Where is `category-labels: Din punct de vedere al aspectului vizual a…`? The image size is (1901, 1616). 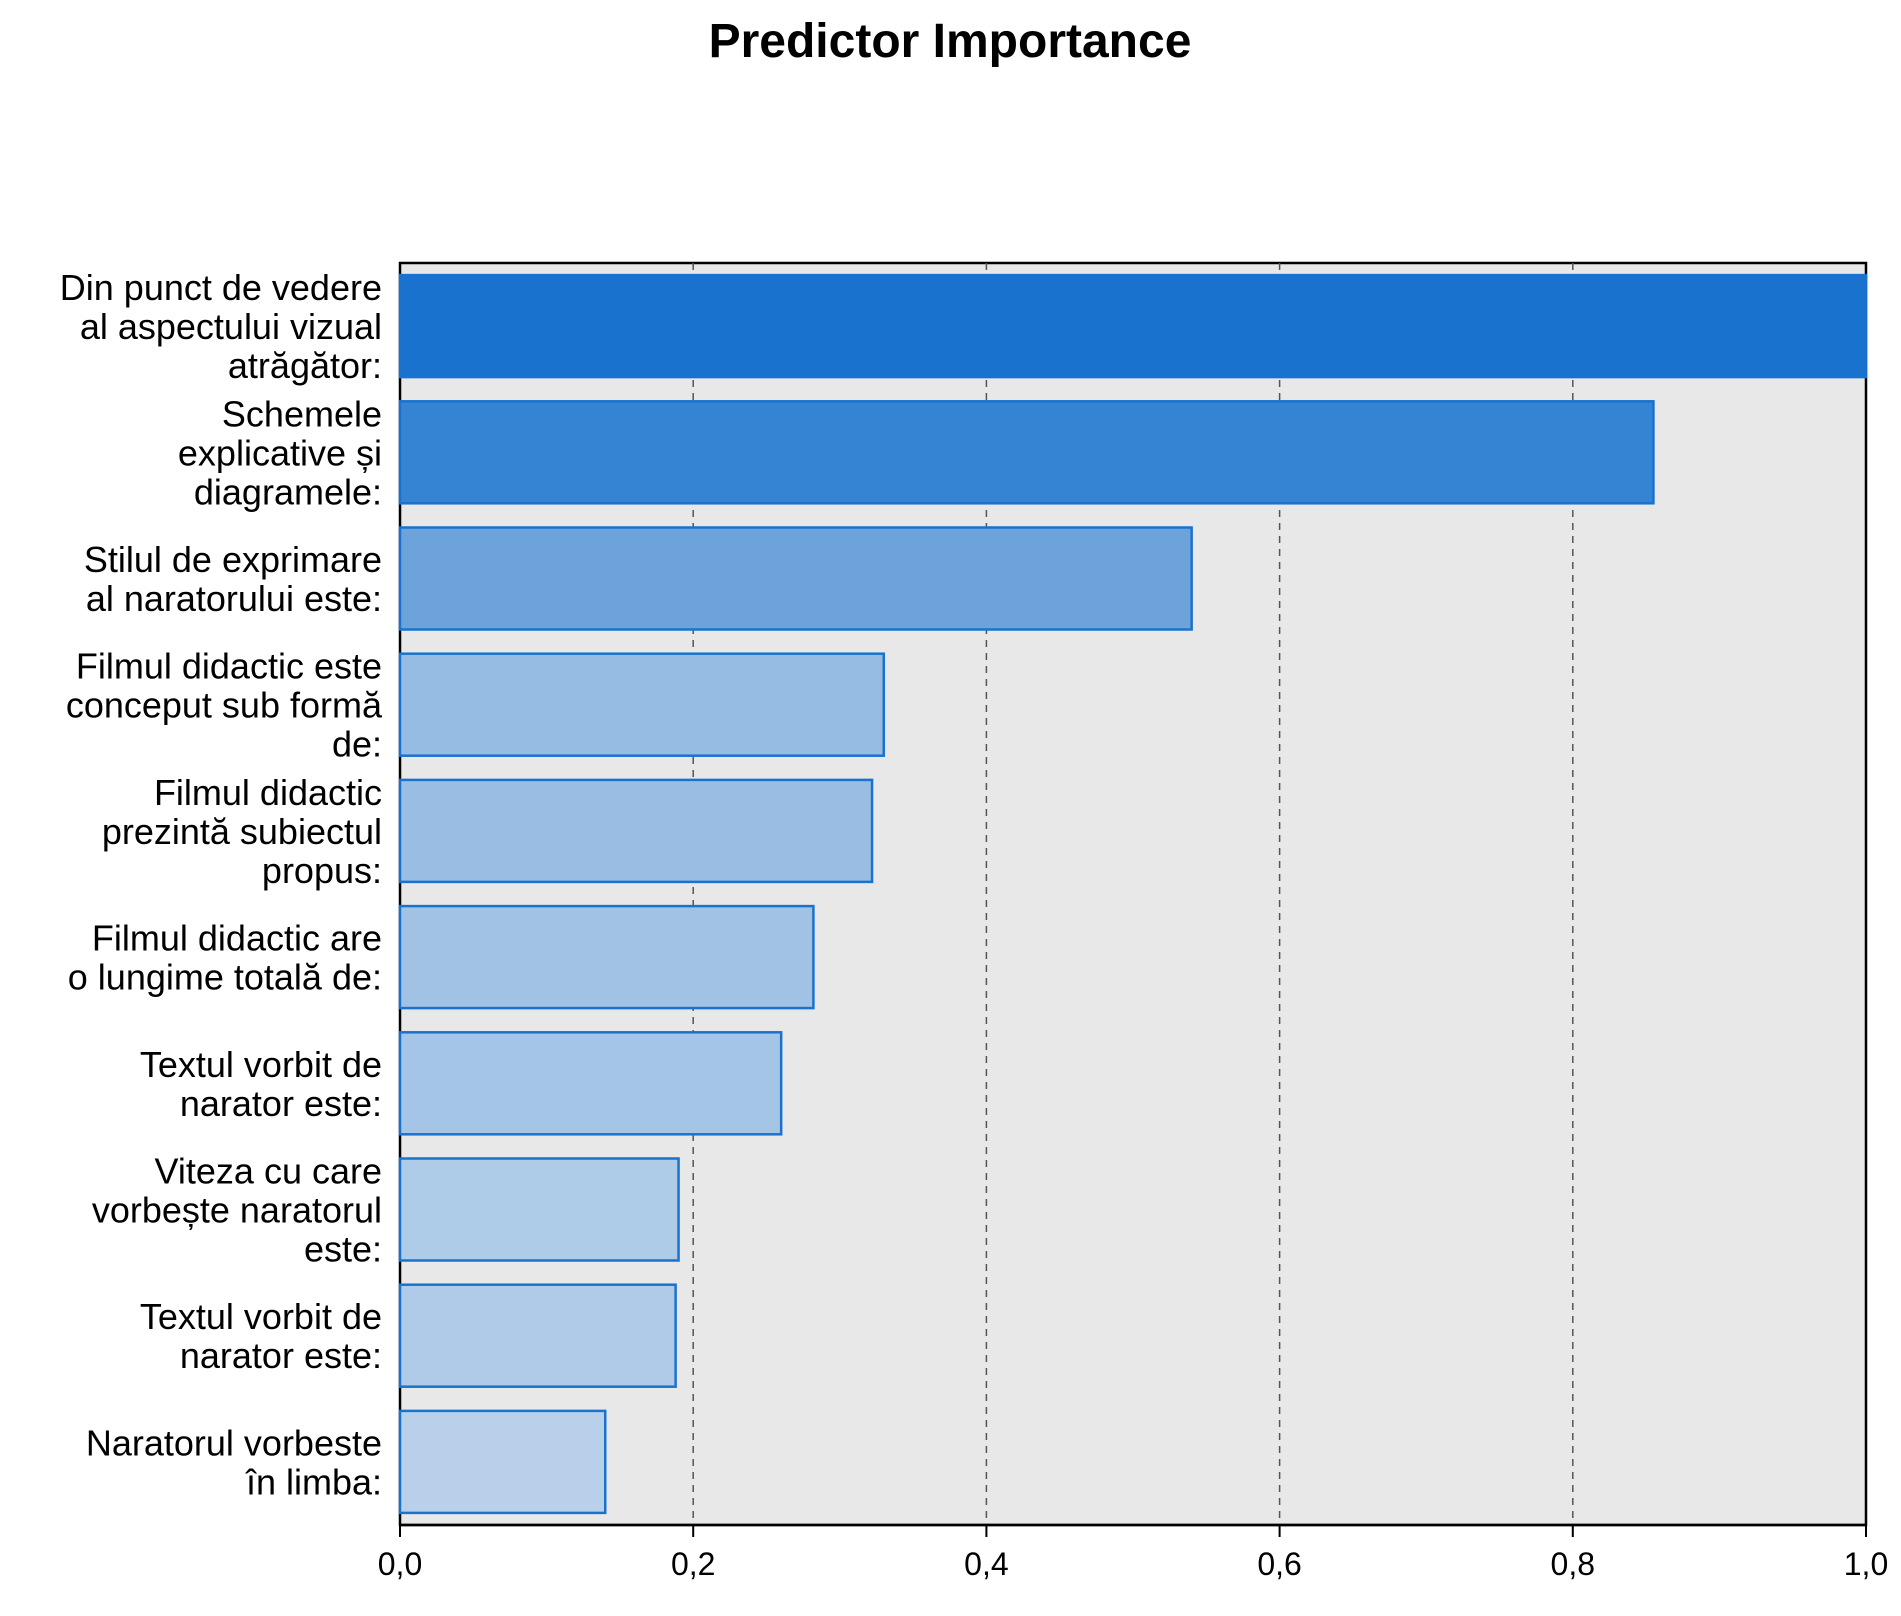 category-labels: Din punct de vedere al aspectului vizual a… is located at coordinates (221, 884).